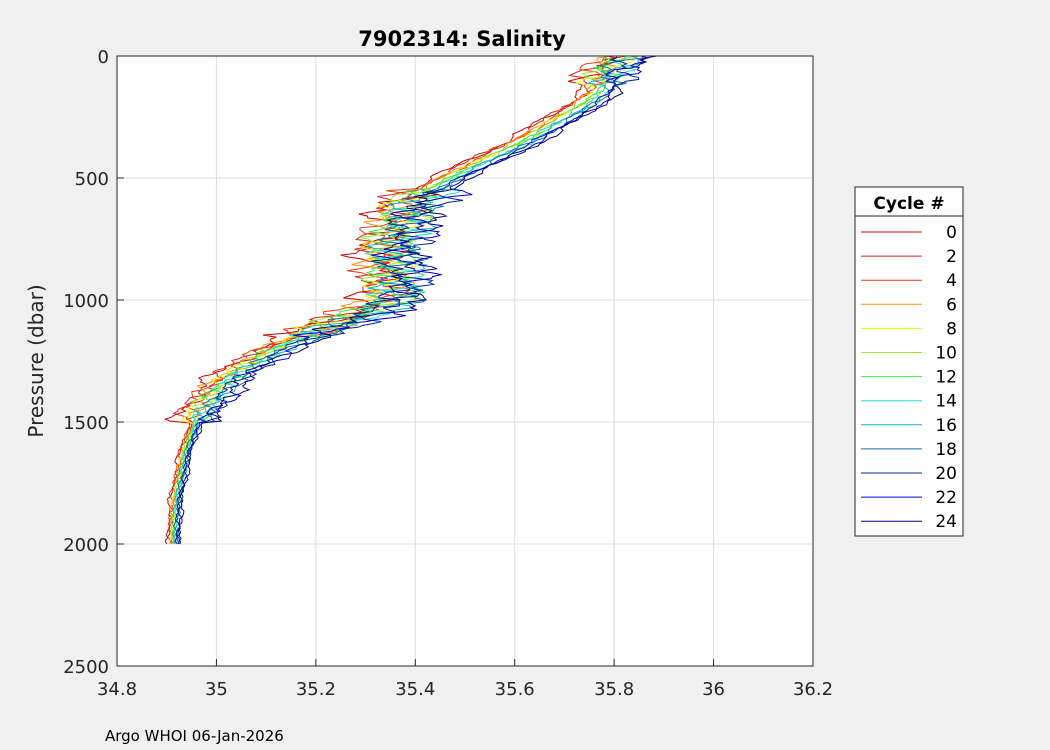  I want to click on x-tick-label: 35, so click(216, 689).